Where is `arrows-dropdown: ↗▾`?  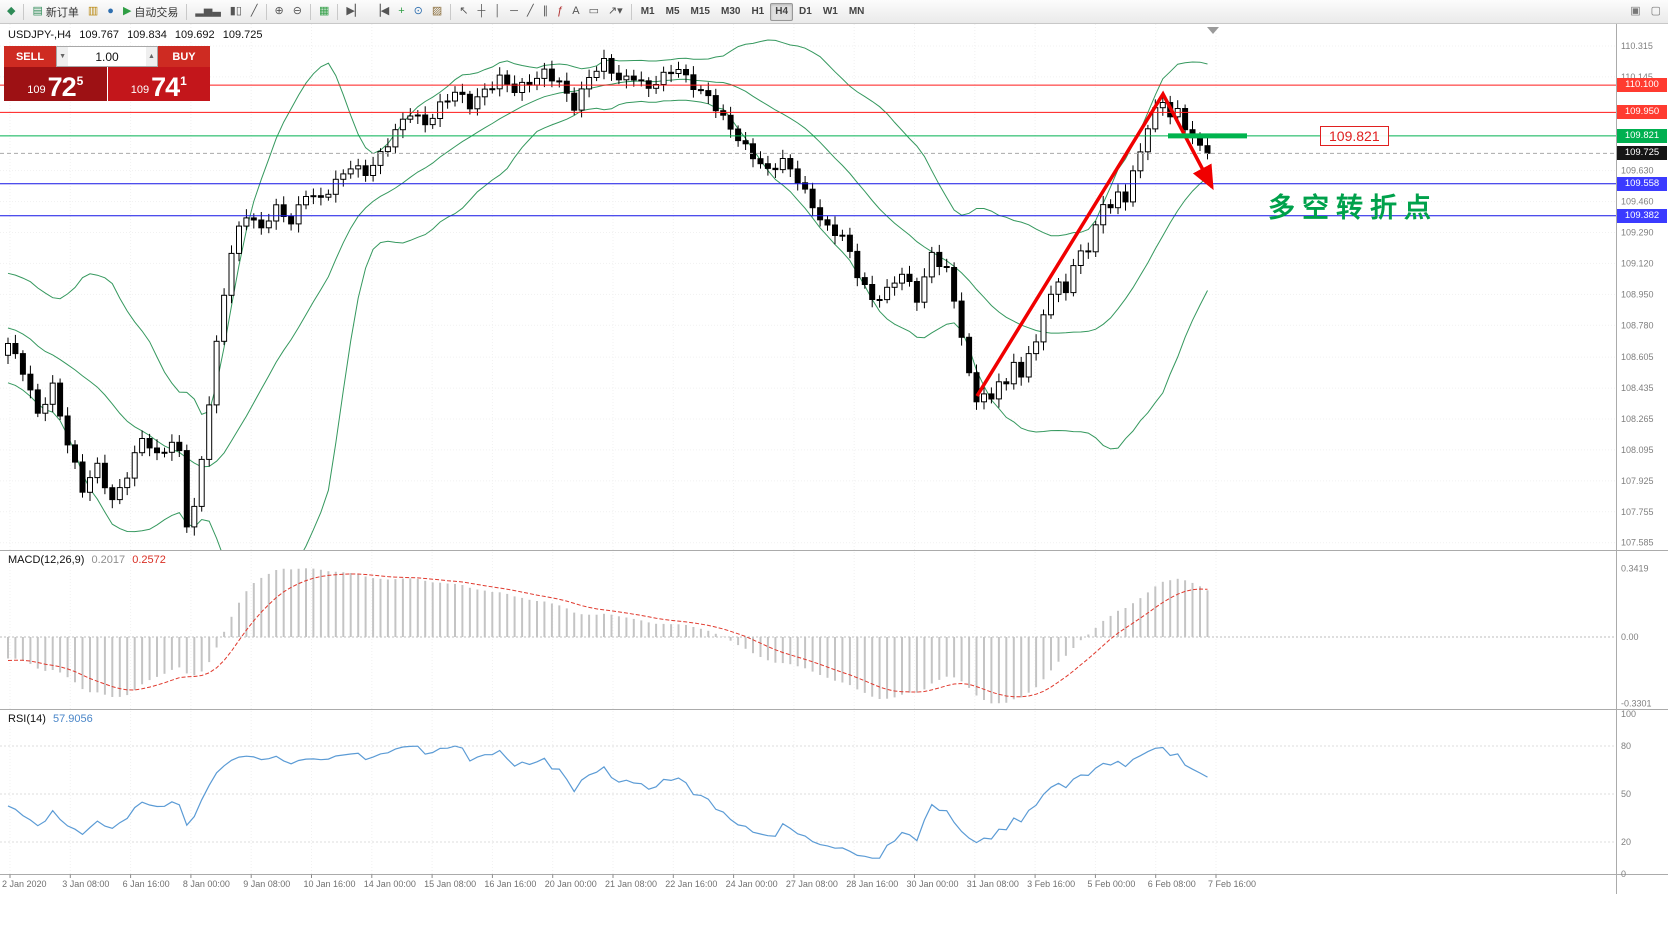 arrows-dropdown: ↗▾ is located at coordinates (615, 12).